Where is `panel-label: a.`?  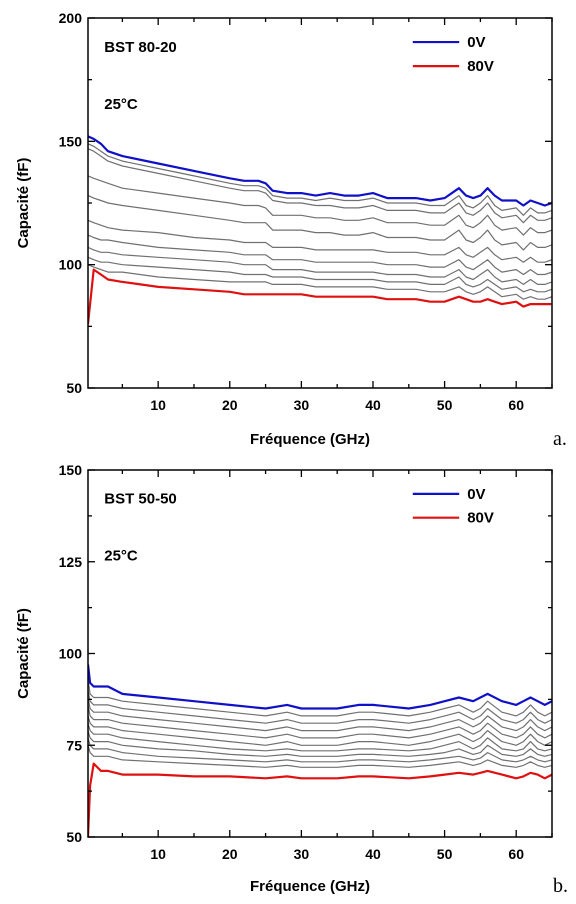 panel-label: a. is located at coordinates (560, 439).